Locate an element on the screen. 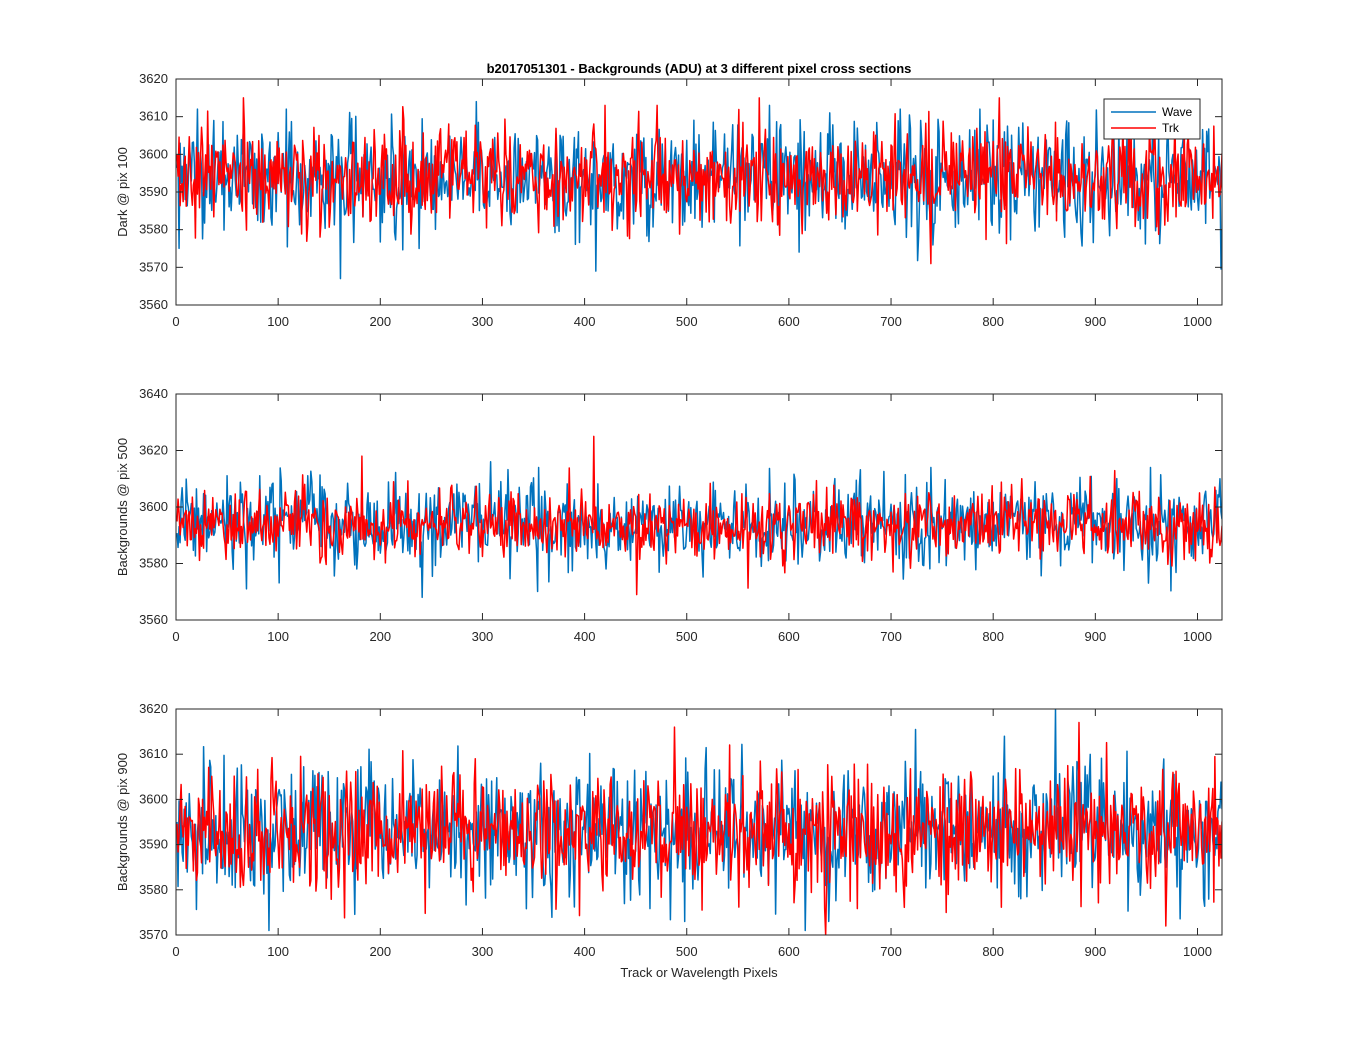 This screenshot has height=1050, width=1350. legend-box is located at coordinates (1152, 119).